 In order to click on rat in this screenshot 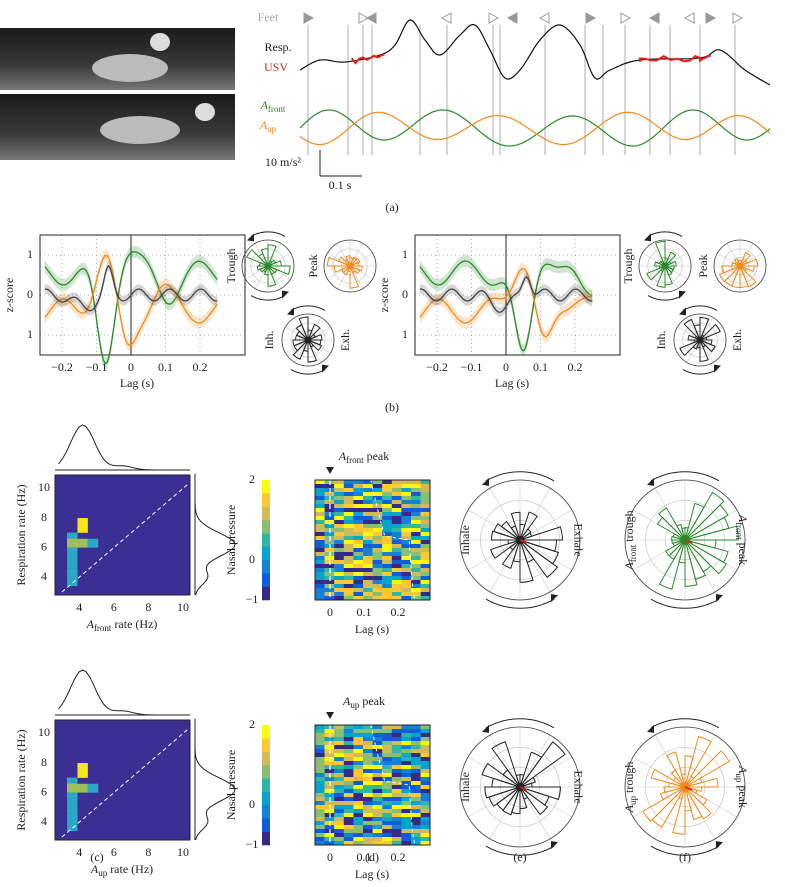, I will do `click(140, 130)`.